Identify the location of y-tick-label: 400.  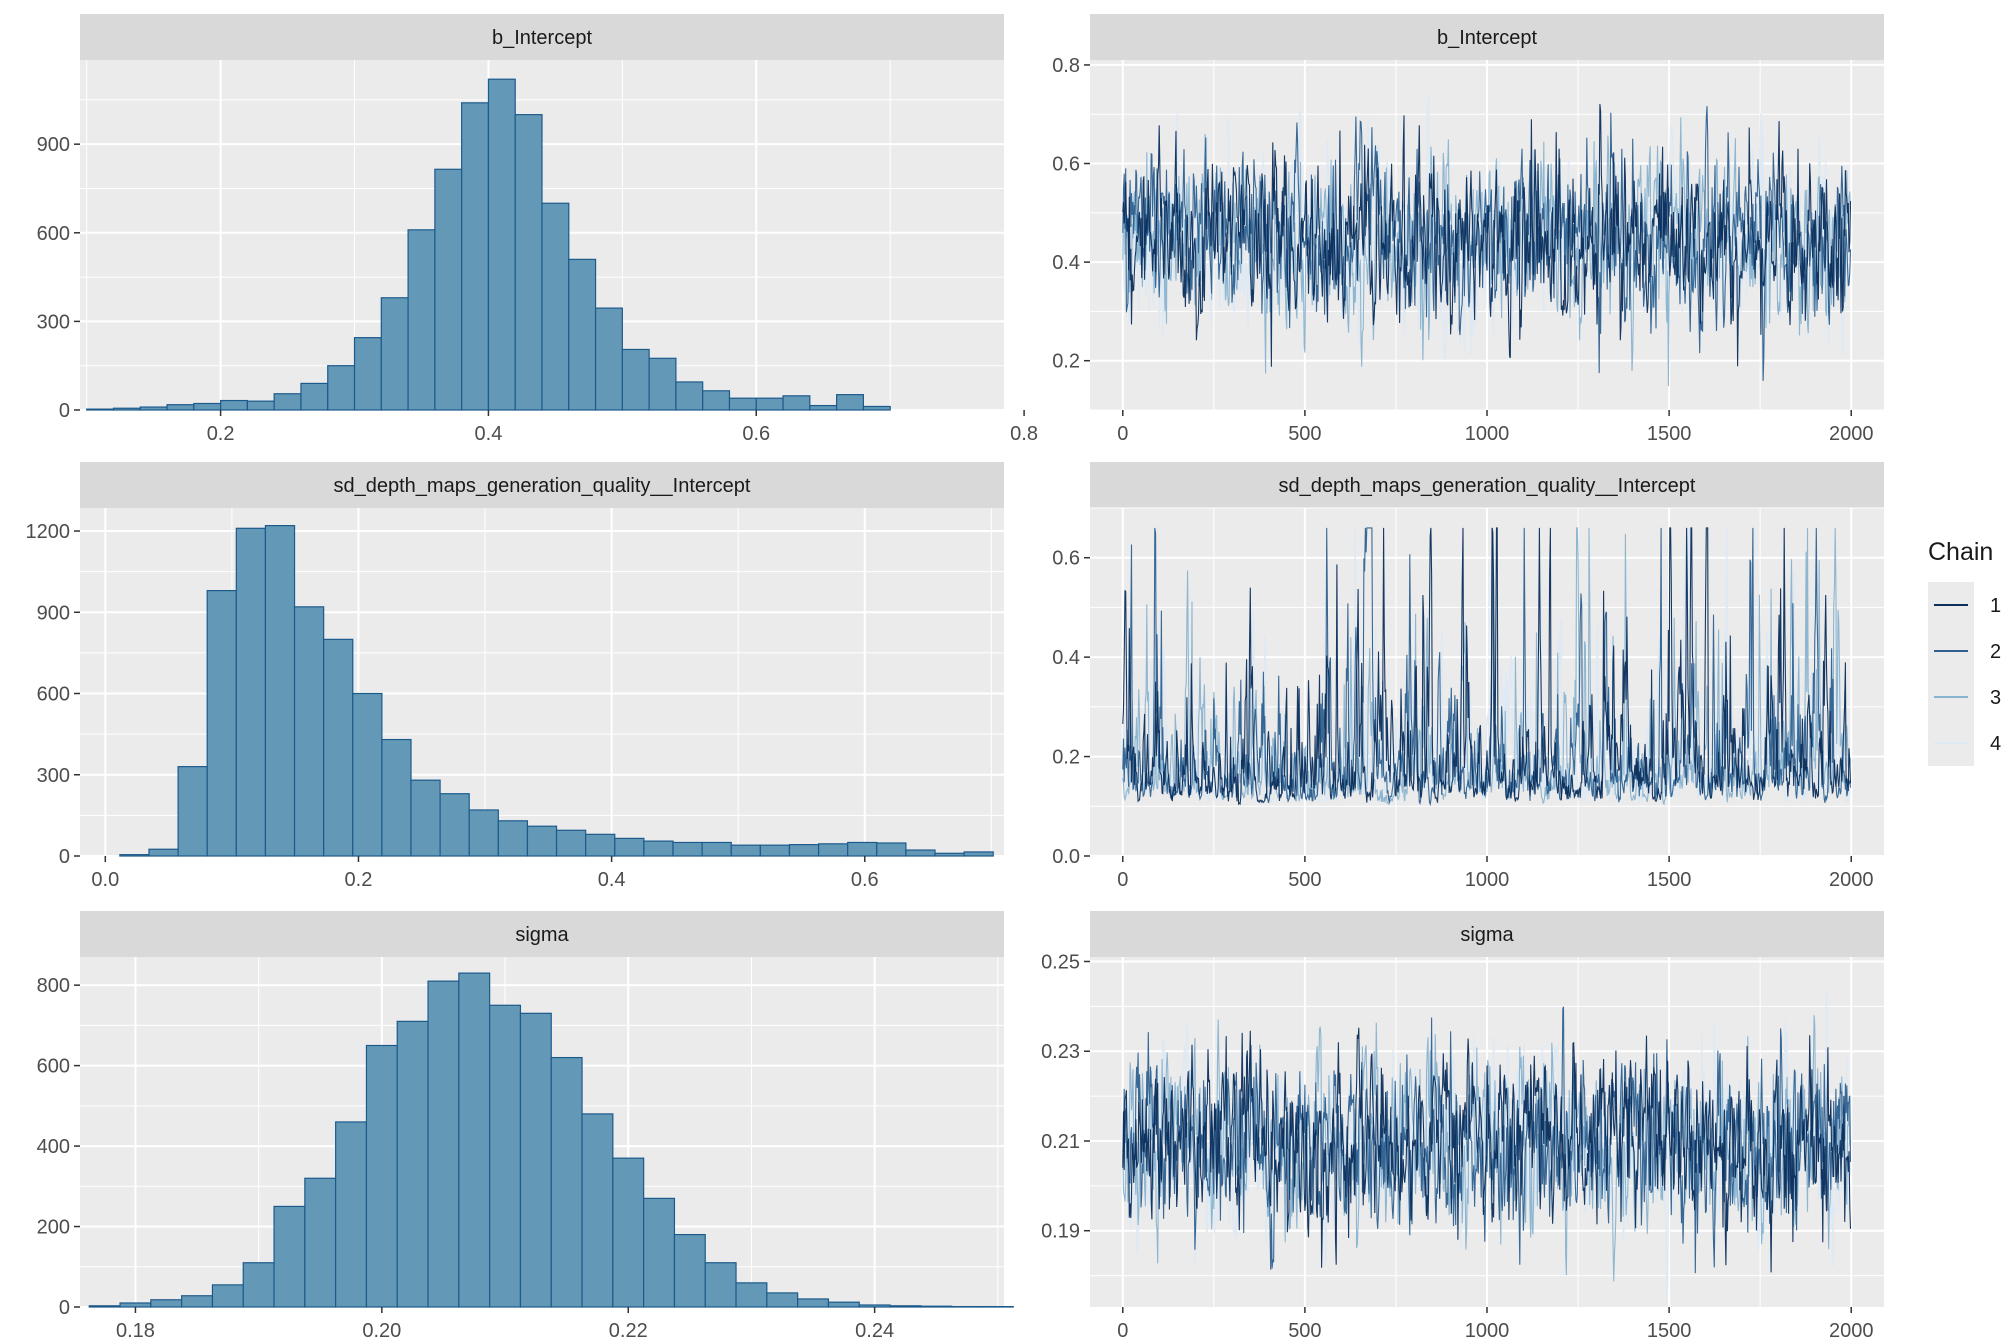
(53, 1147).